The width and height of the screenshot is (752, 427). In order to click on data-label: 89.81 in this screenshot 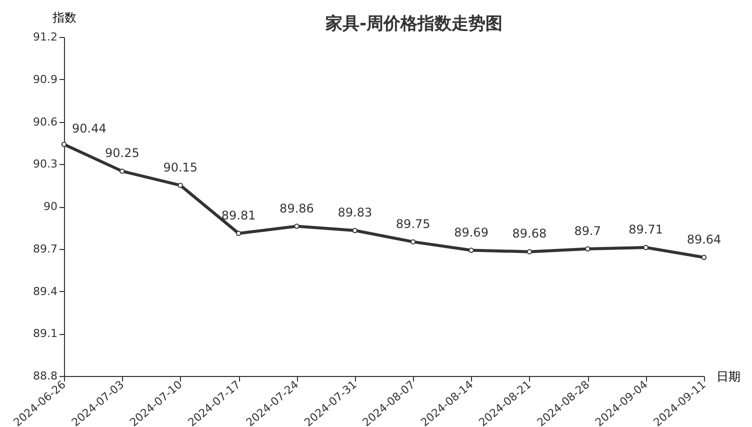, I will do `click(238, 215)`.